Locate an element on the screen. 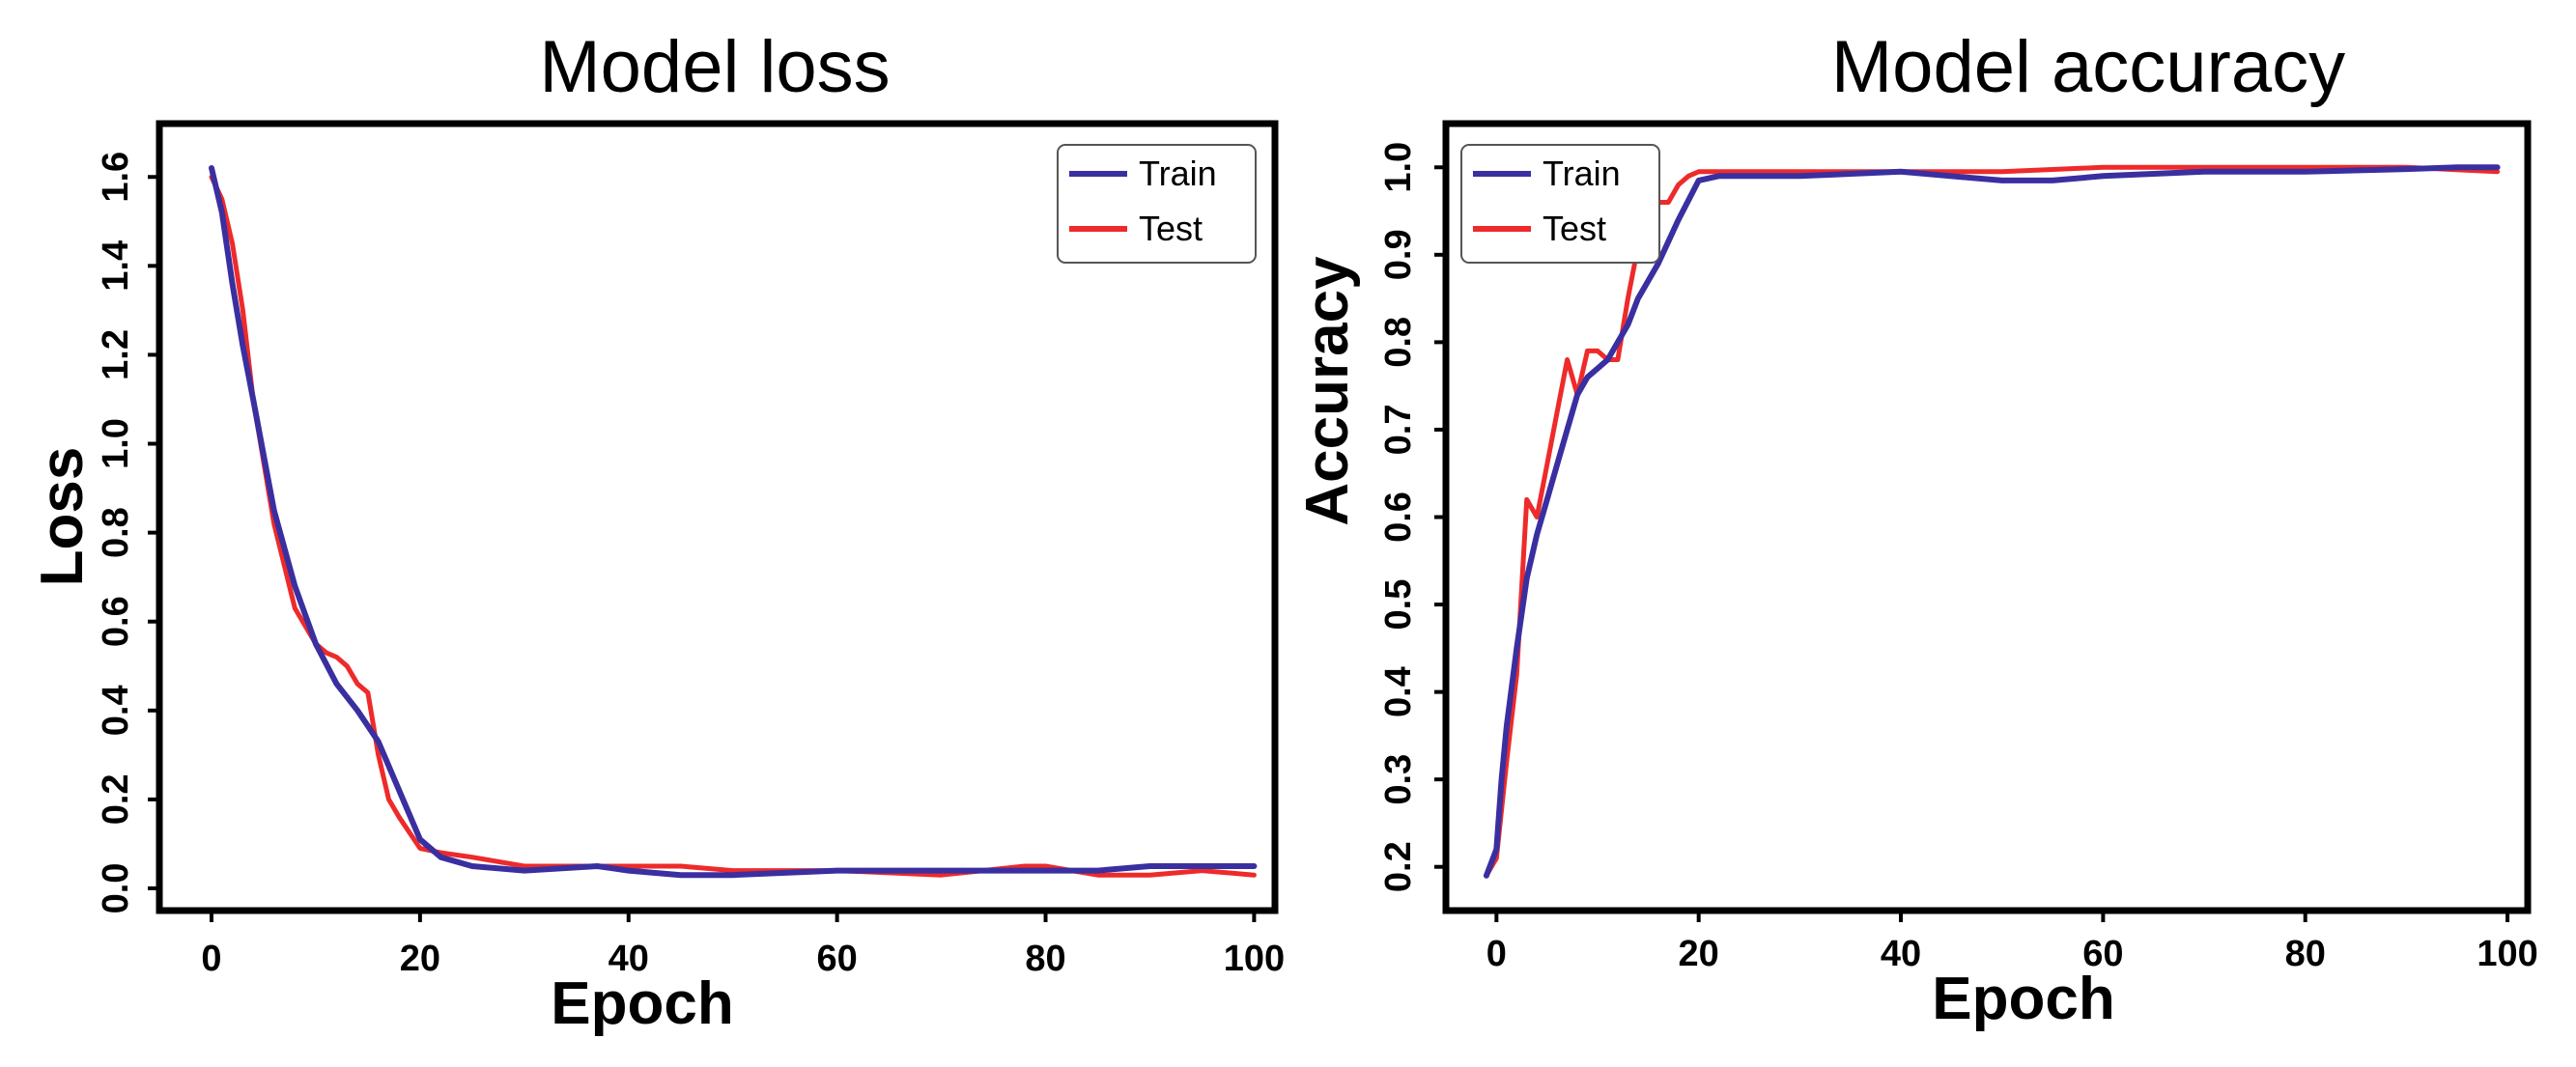  y-axis-label: Loss is located at coordinates (62, 517).